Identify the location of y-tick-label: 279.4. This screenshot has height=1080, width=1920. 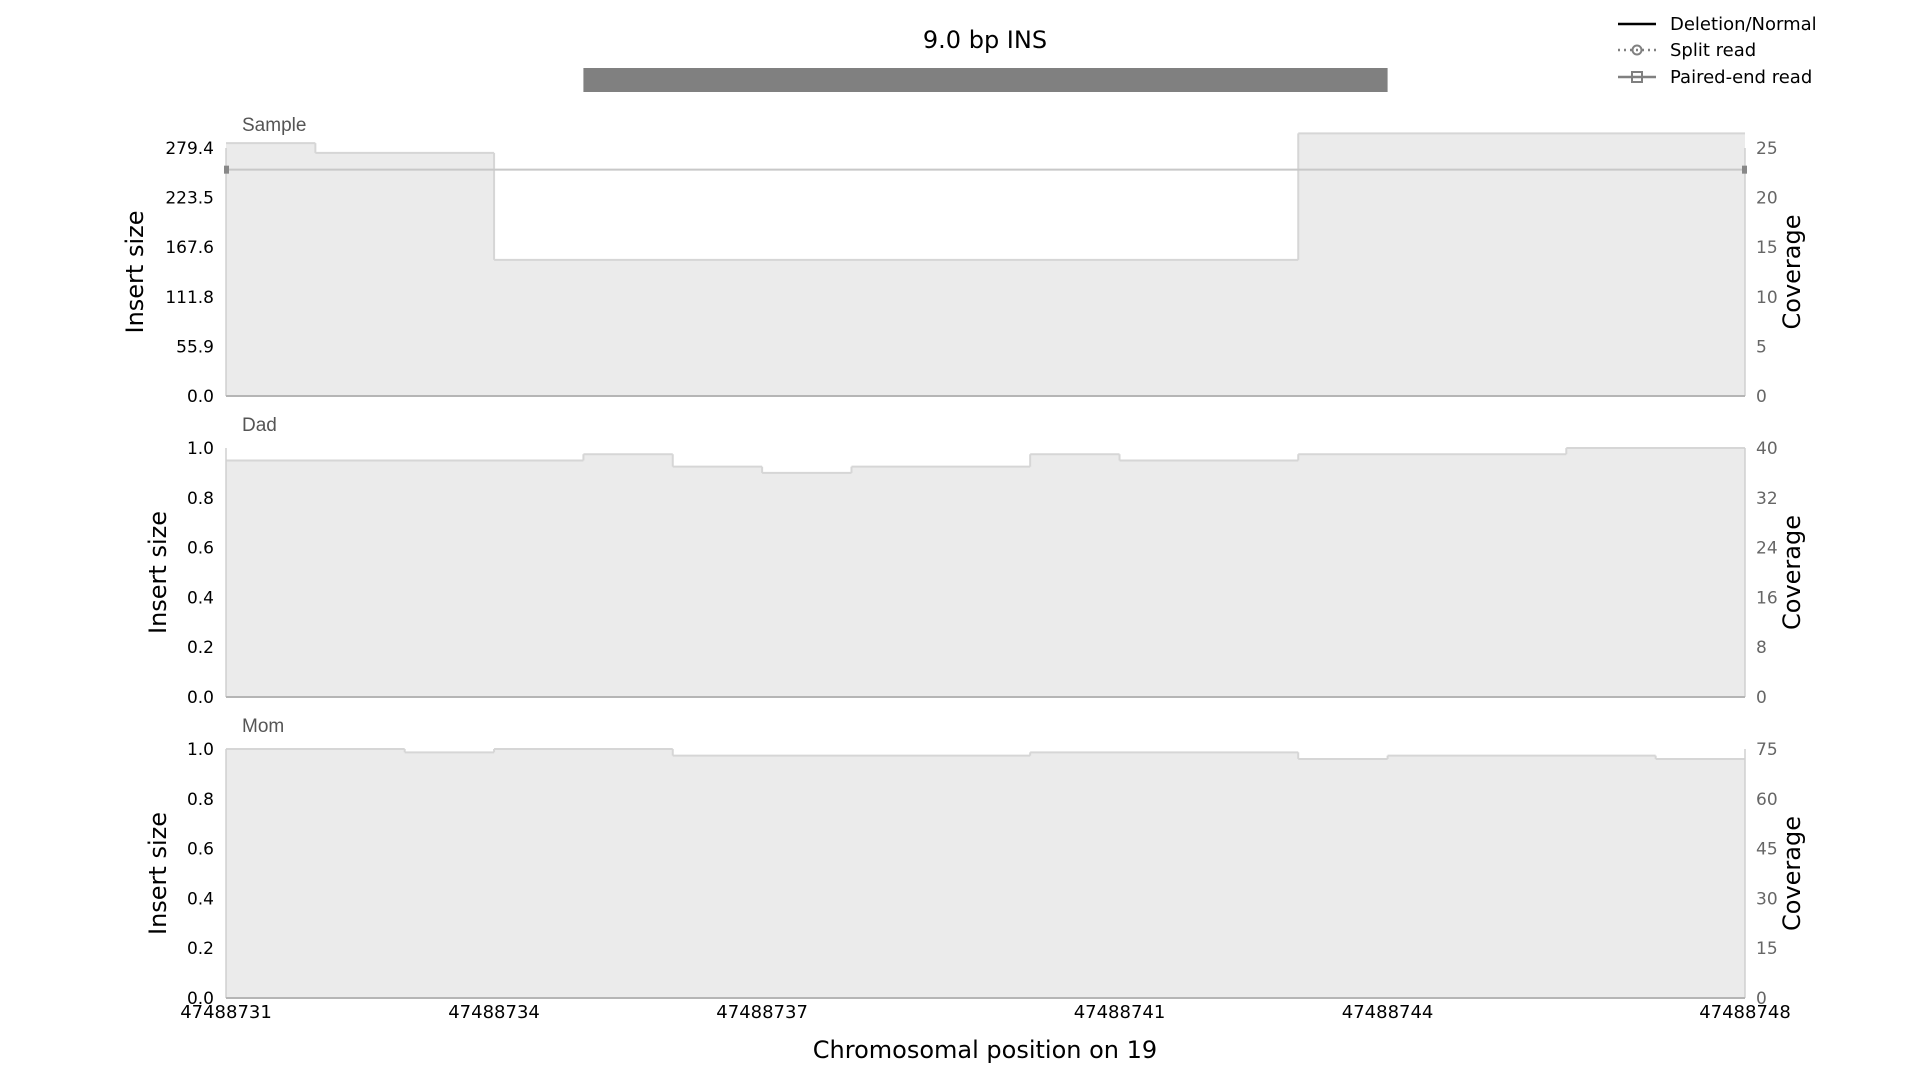
(189, 149).